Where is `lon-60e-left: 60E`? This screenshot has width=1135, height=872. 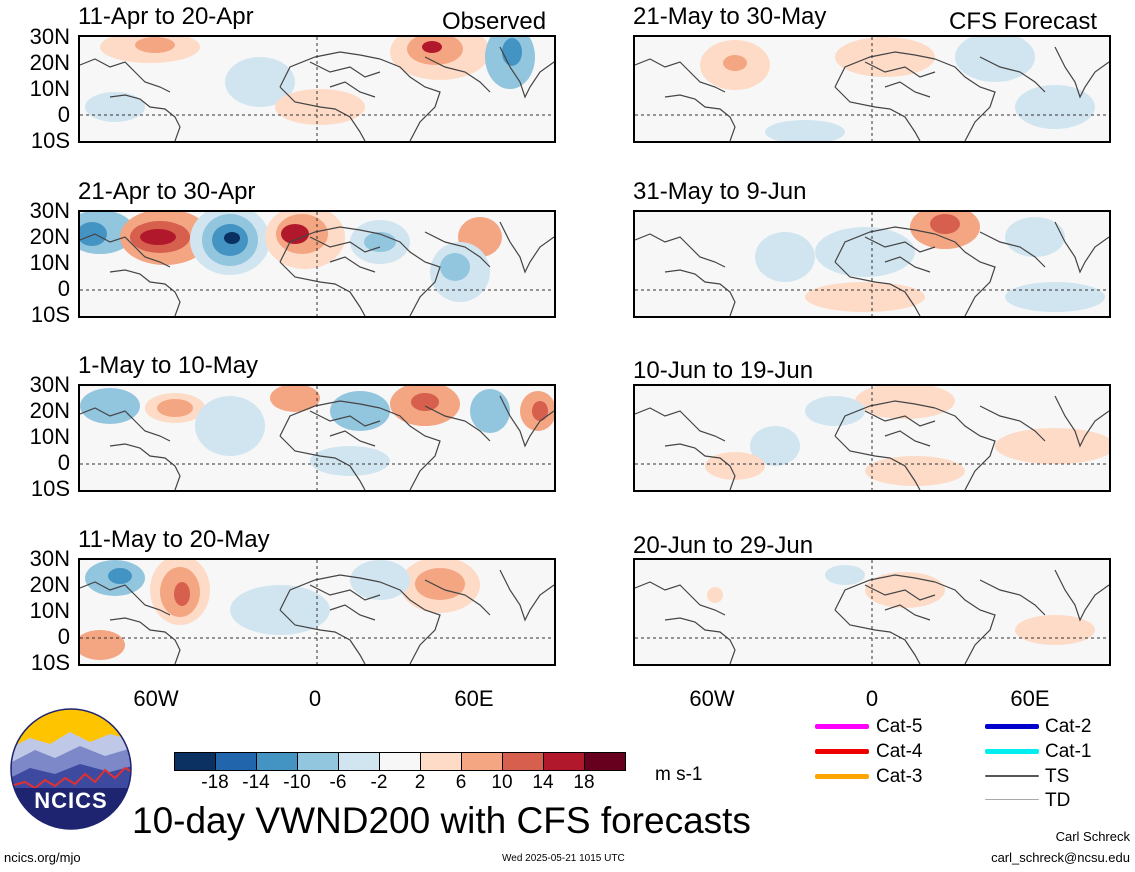
lon-60e-left: 60E is located at coordinates (474, 698).